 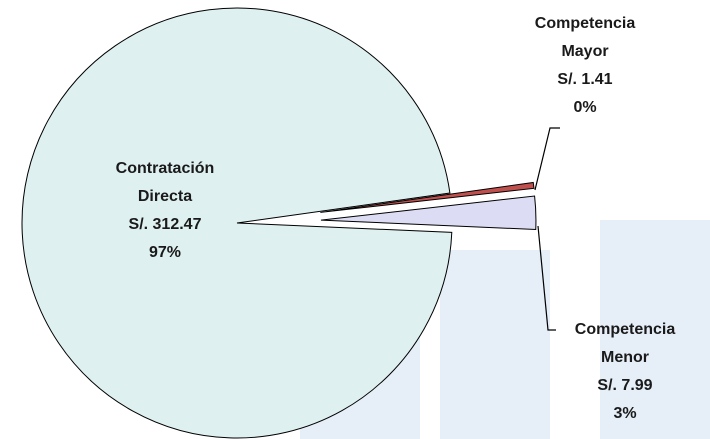 What do you see at coordinates (165, 211) in the screenshot?
I see `slice-label: Contratación Directa S/. 312.47 97%` at bounding box center [165, 211].